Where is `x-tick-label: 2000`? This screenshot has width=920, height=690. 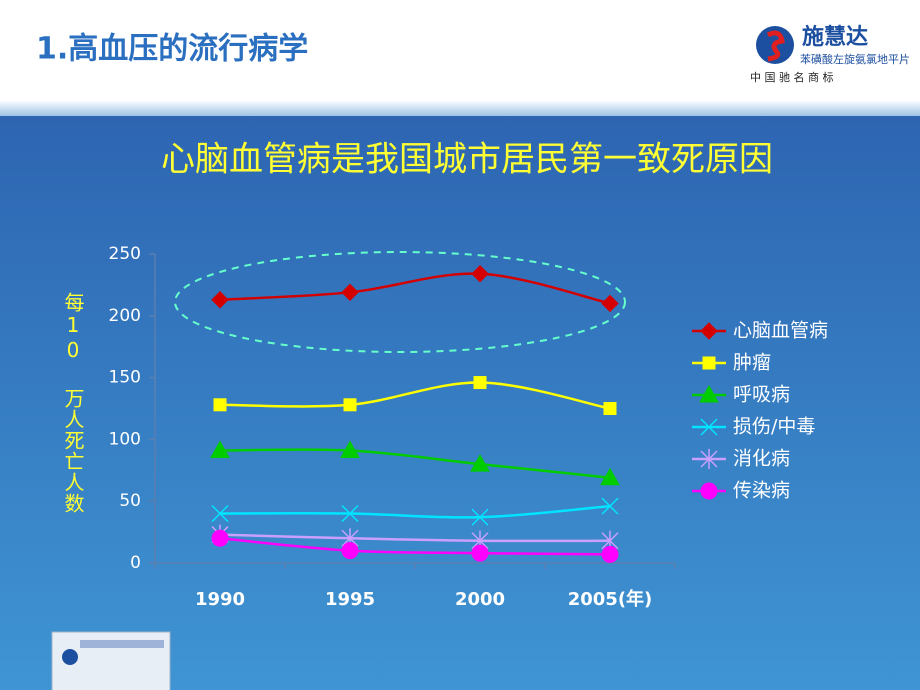
x-tick-label: 2000 is located at coordinates (480, 599).